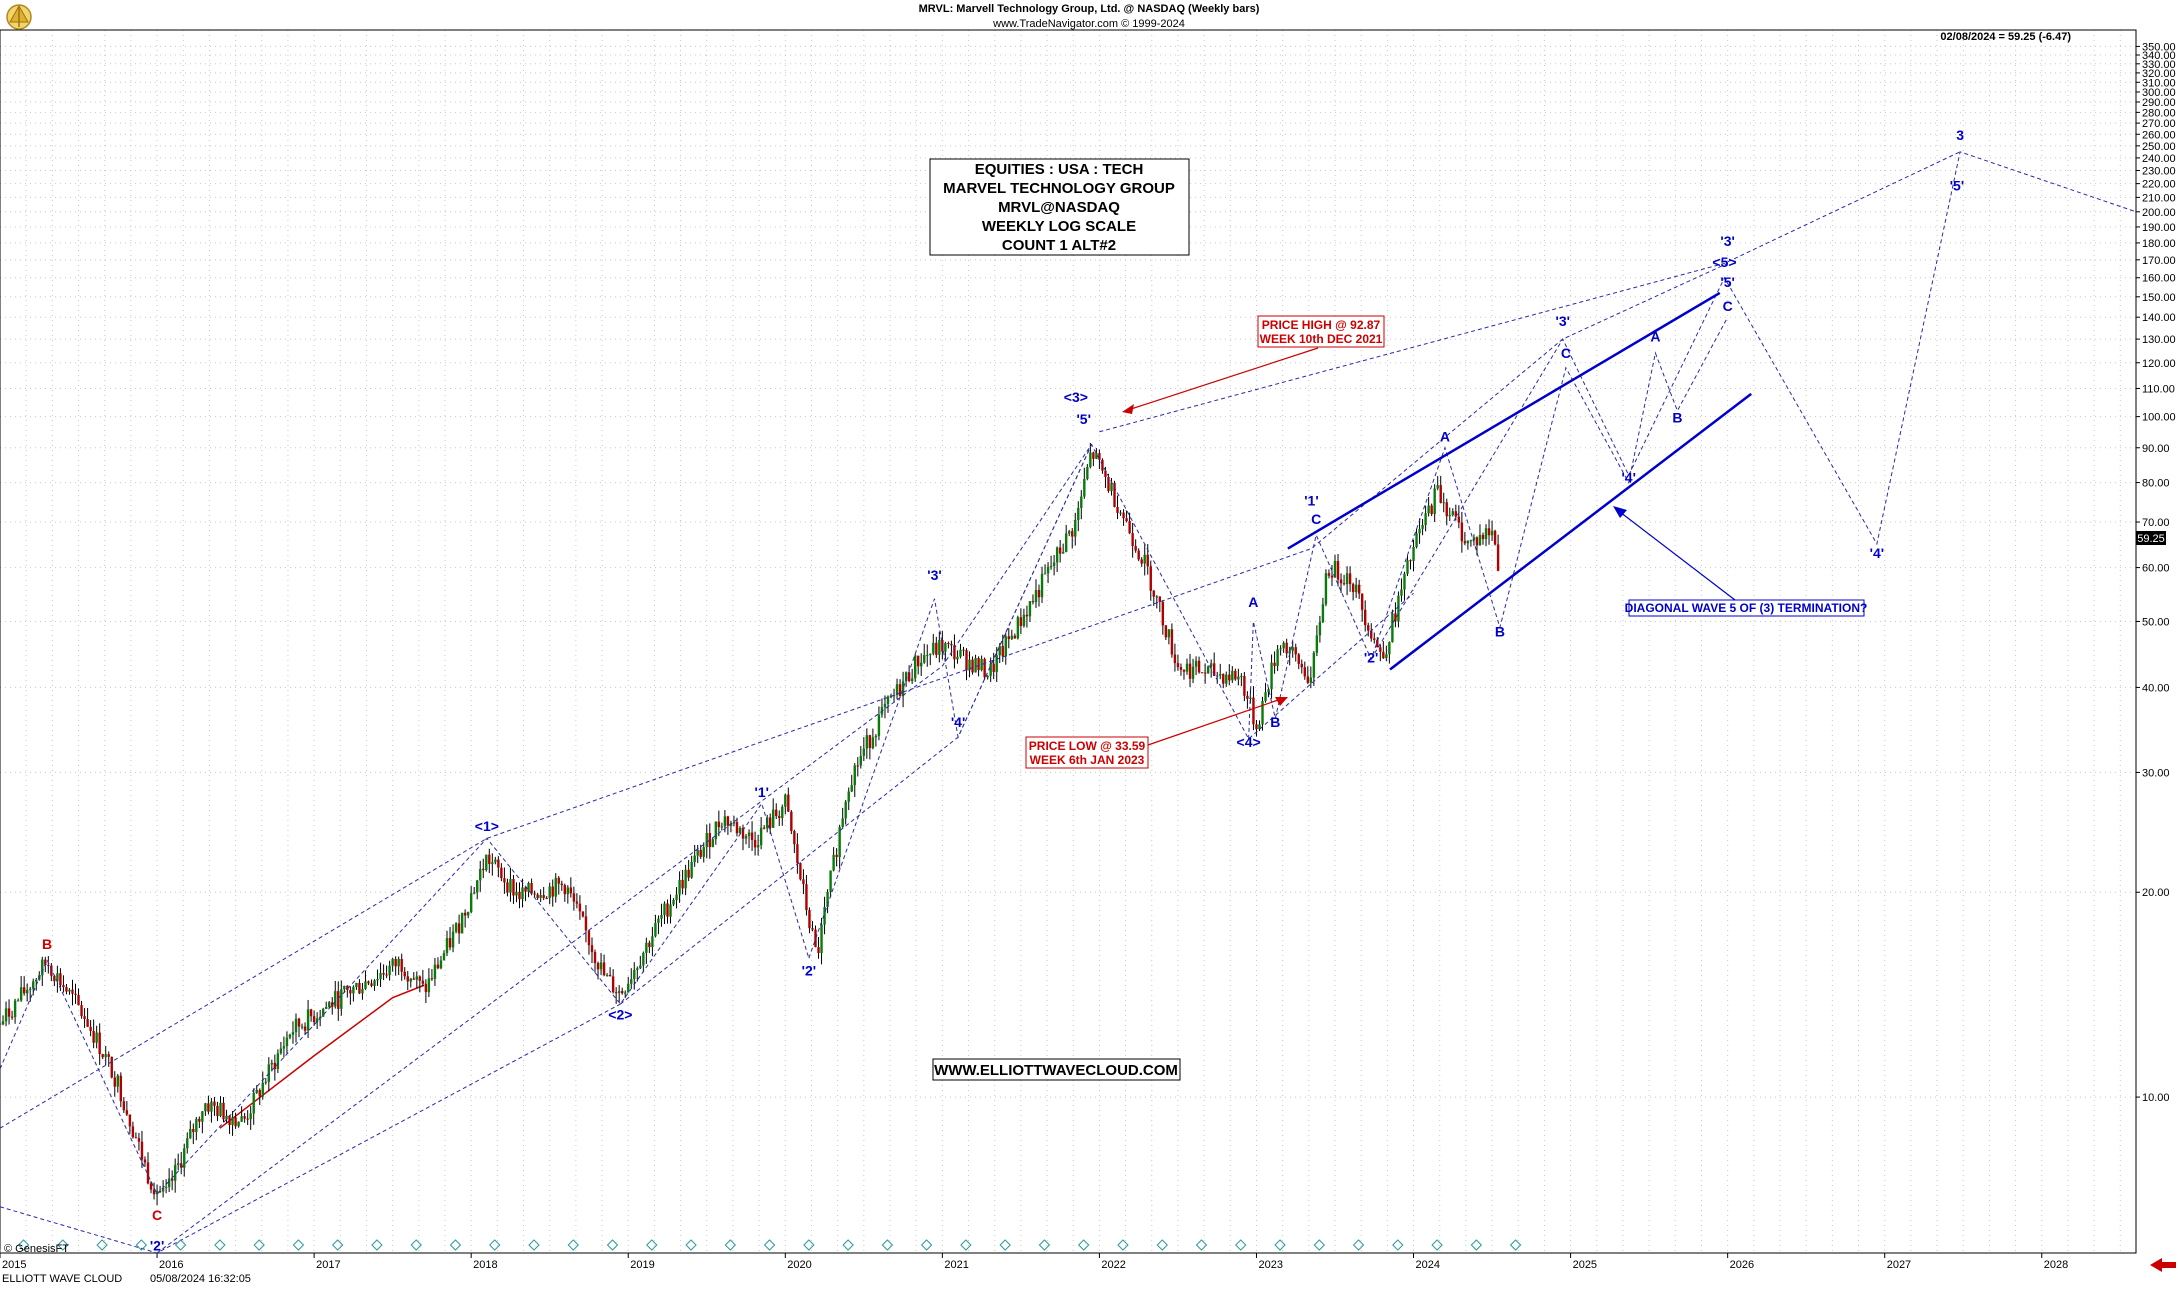 This screenshot has height=1289, width=2178. I want to click on y-tick-label: 50.00, so click(2156, 622).